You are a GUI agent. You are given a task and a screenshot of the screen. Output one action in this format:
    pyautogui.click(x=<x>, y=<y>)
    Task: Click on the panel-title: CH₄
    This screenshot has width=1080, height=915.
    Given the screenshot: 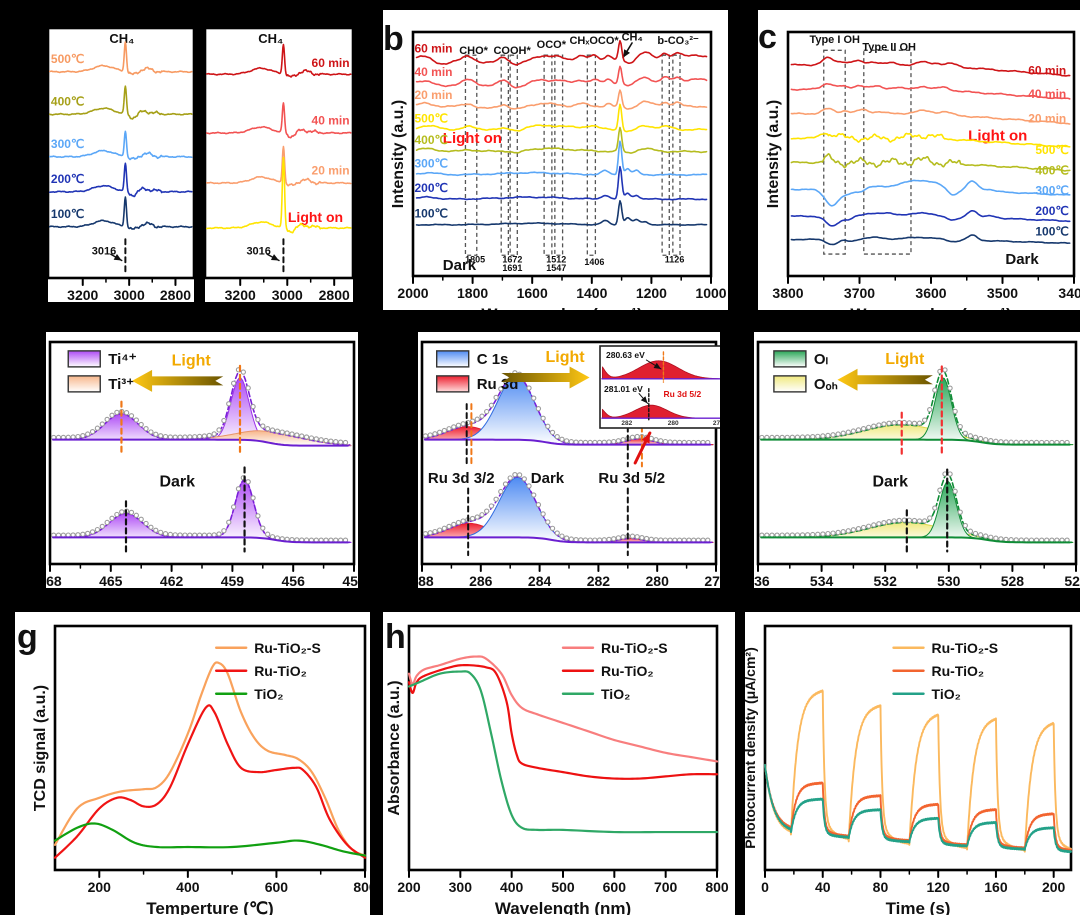 What is the action you would take?
    pyautogui.click(x=270, y=38)
    